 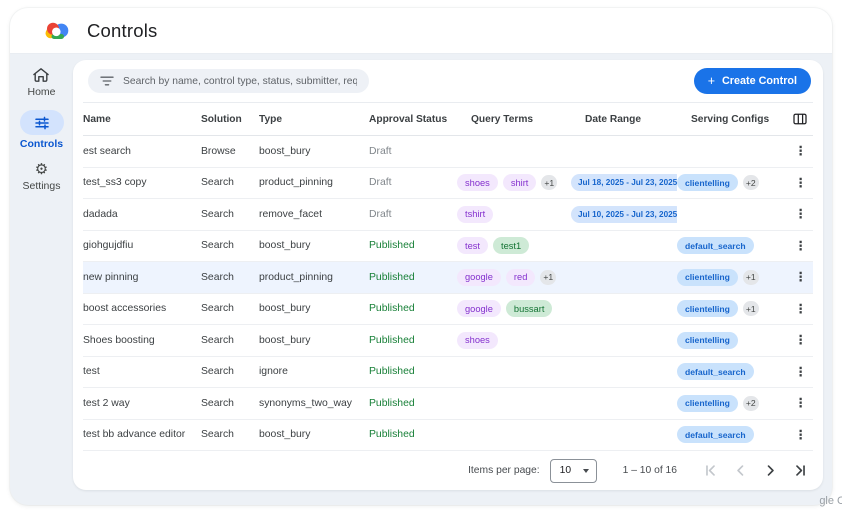 What do you see at coordinates (119, 340) in the screenshot?
I see `cell-name: Shoes boosting` at bounding box center [119, 340].